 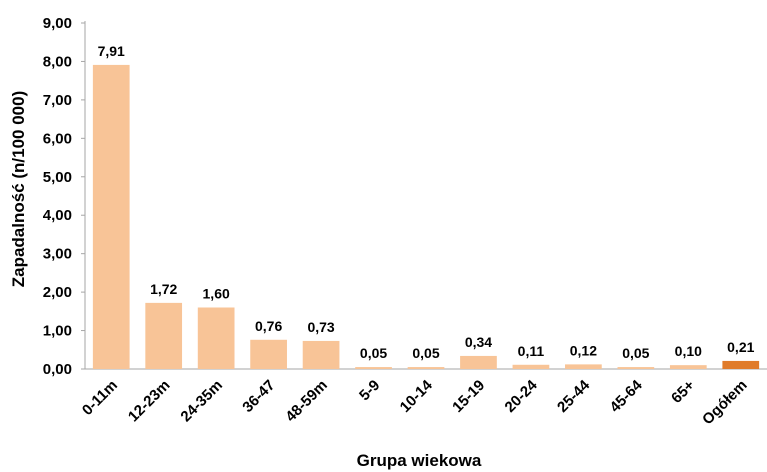 What do you see at coordinates (111, 51) in the screenshot?
I see `data-label: 7,91` at bounding box center [111, 51].